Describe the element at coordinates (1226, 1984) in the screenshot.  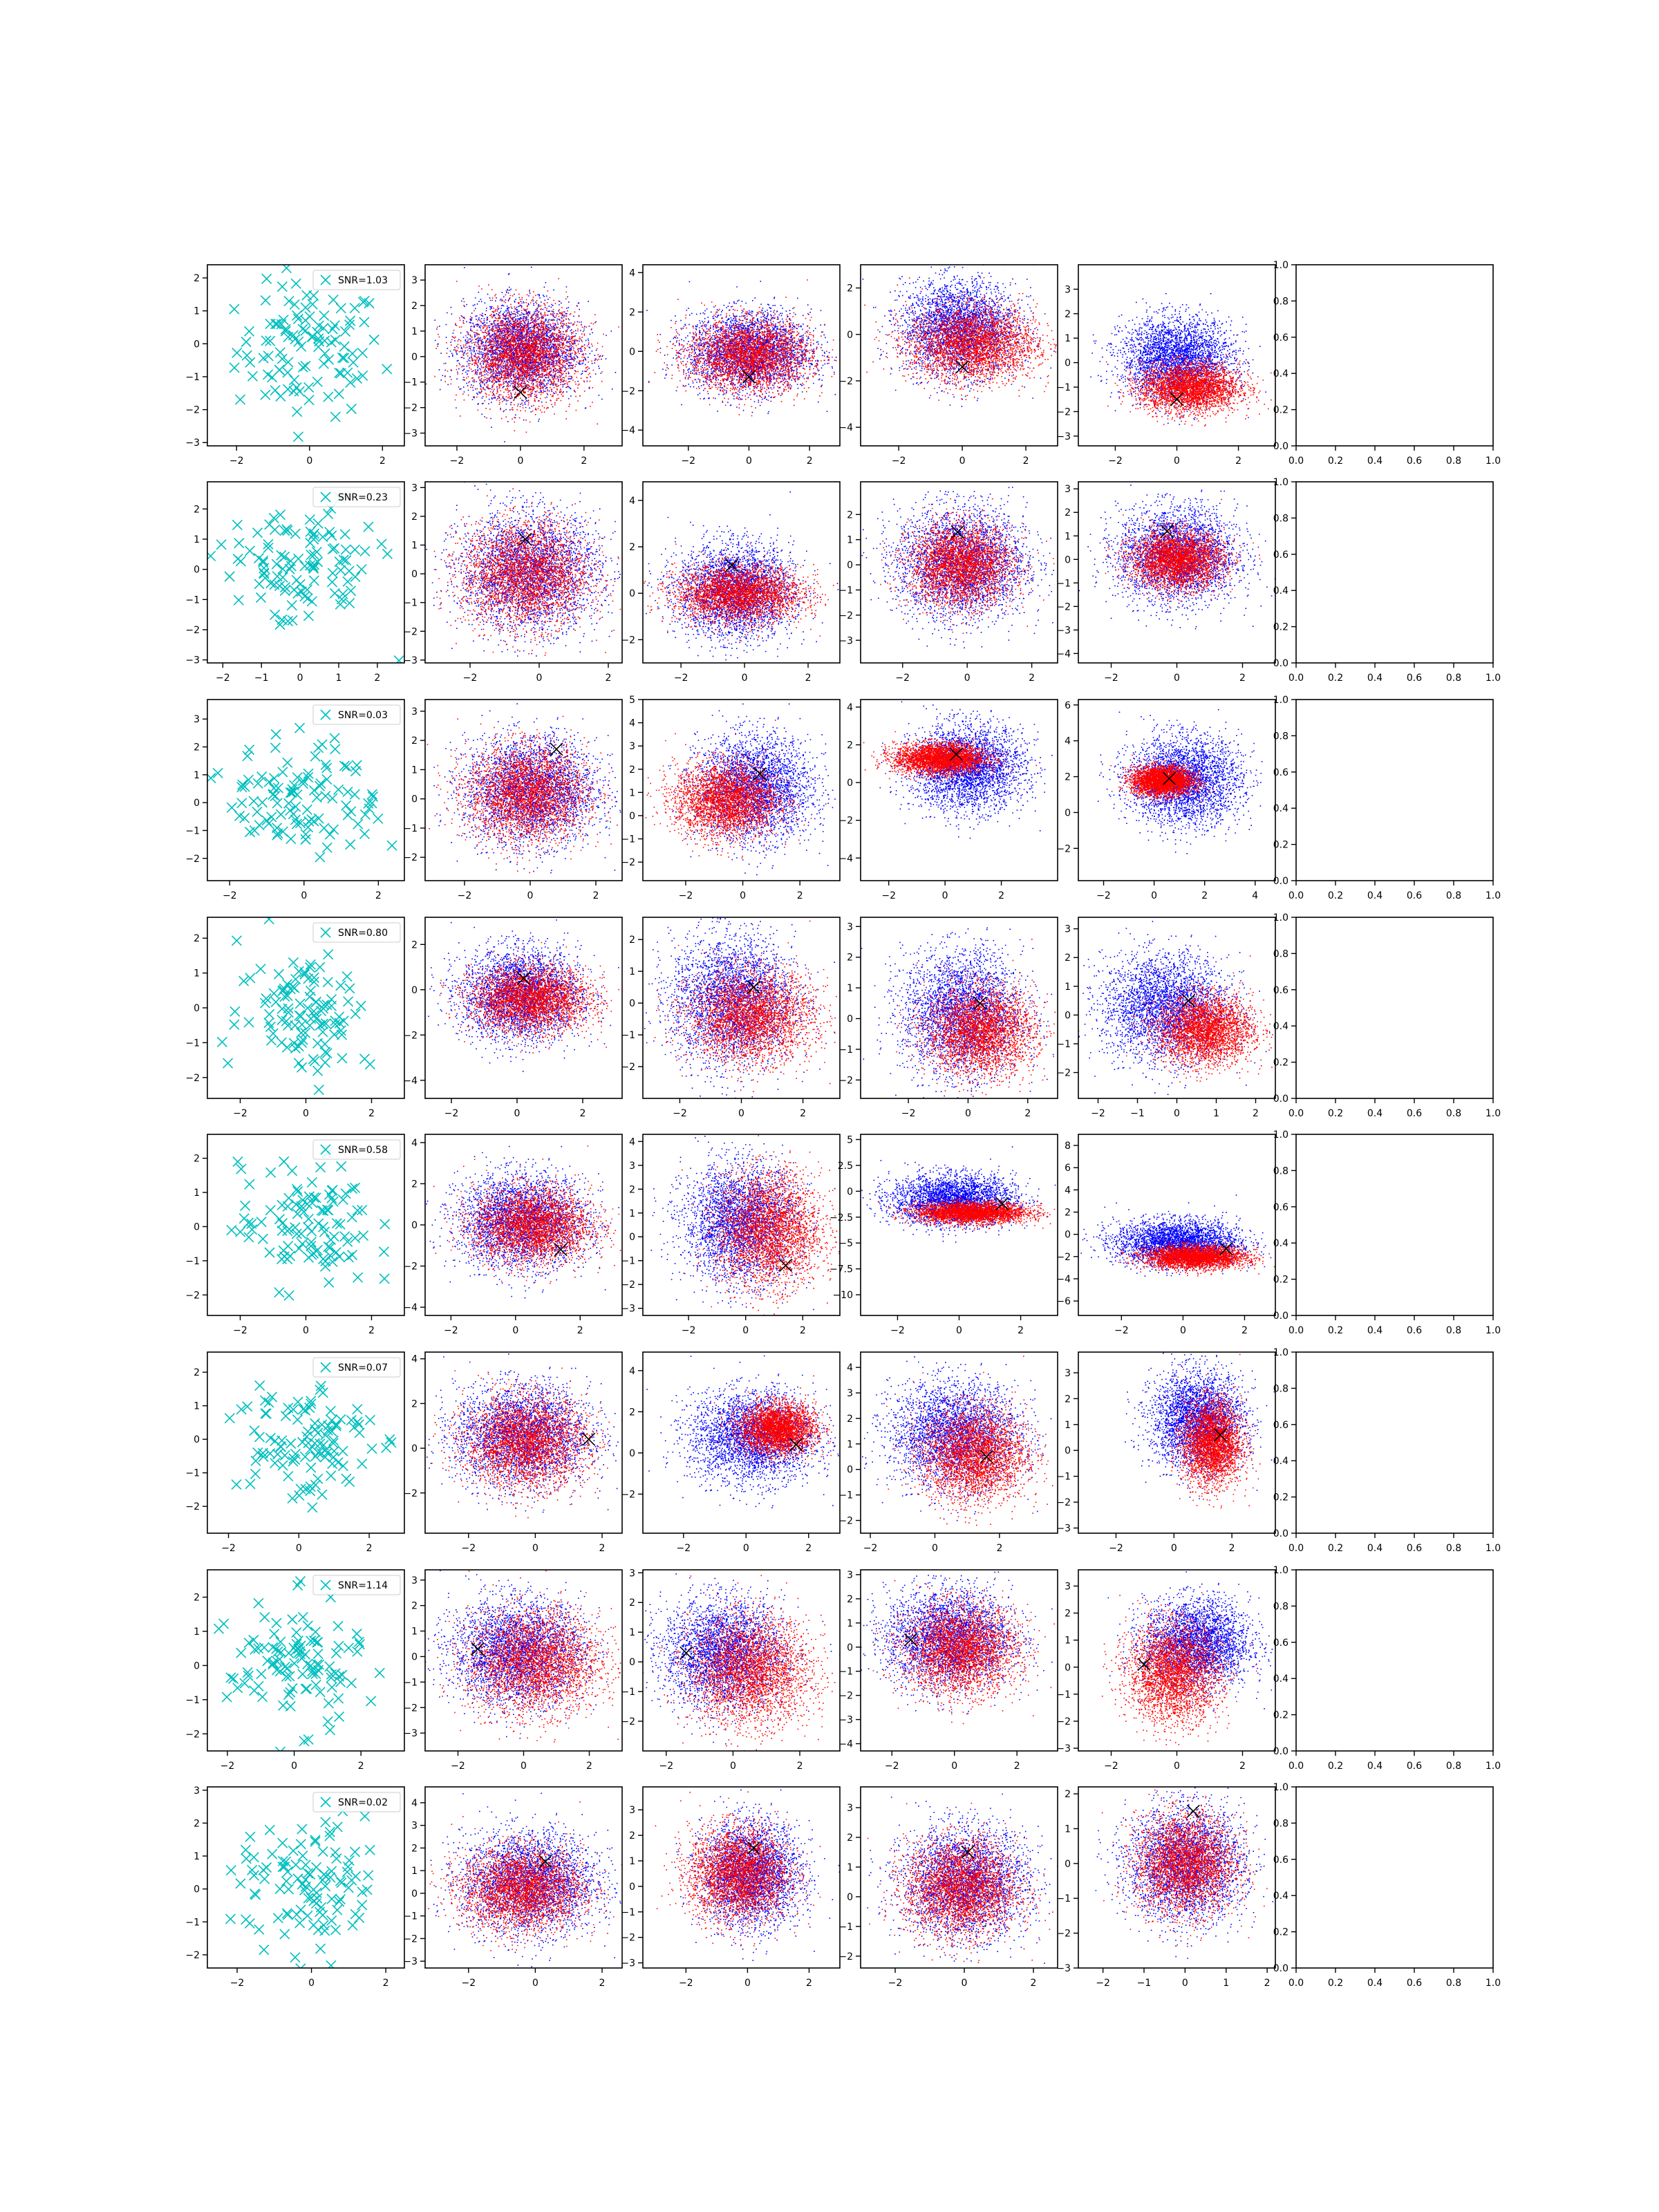
I see `x-tick-label: 1` at that location.